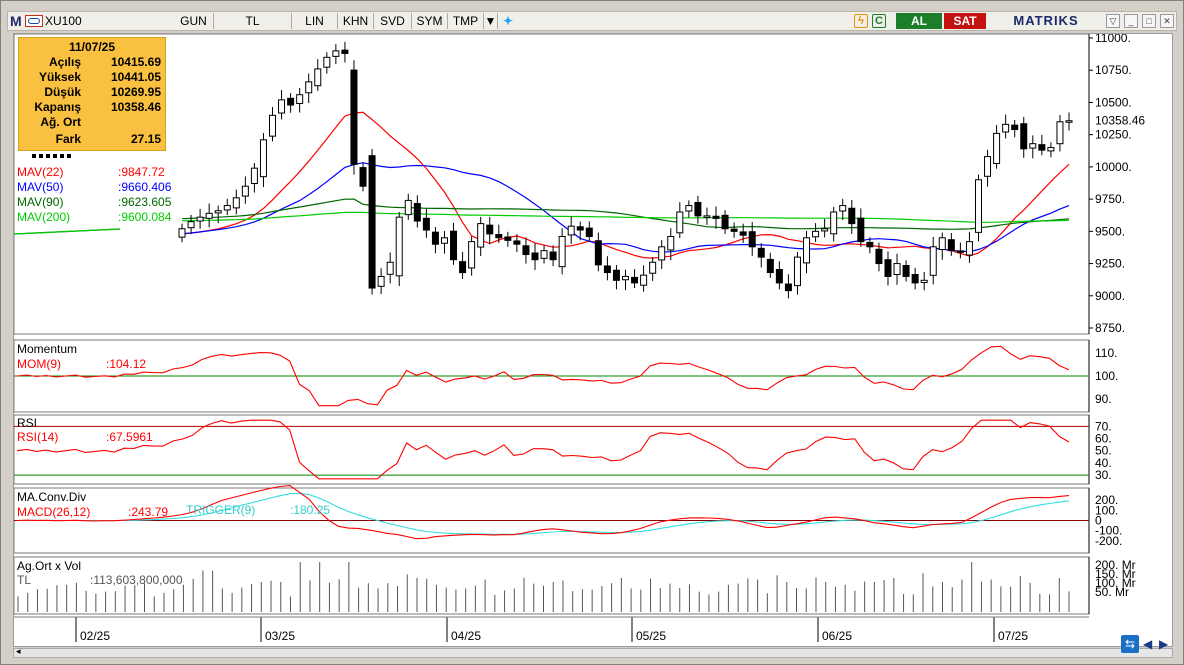 Image resolution: width=1184 pixels, height=665 pixels. I want to click on info-value: 10358.46, so click(135, 107).